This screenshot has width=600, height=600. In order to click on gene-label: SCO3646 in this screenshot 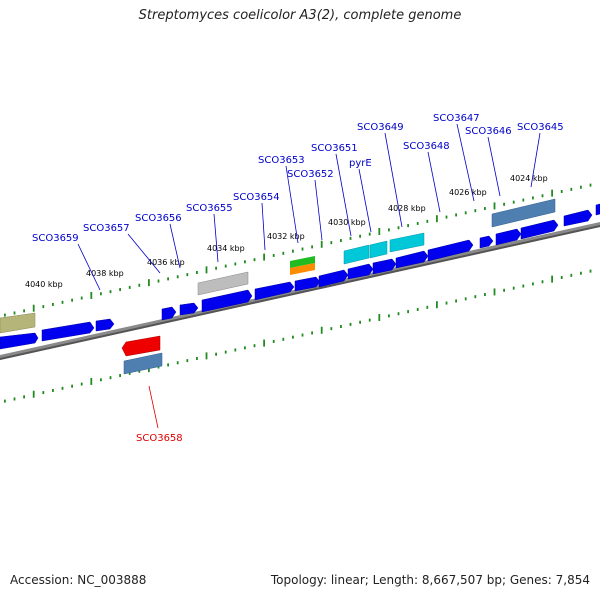, I will do `click(488, 131)`.